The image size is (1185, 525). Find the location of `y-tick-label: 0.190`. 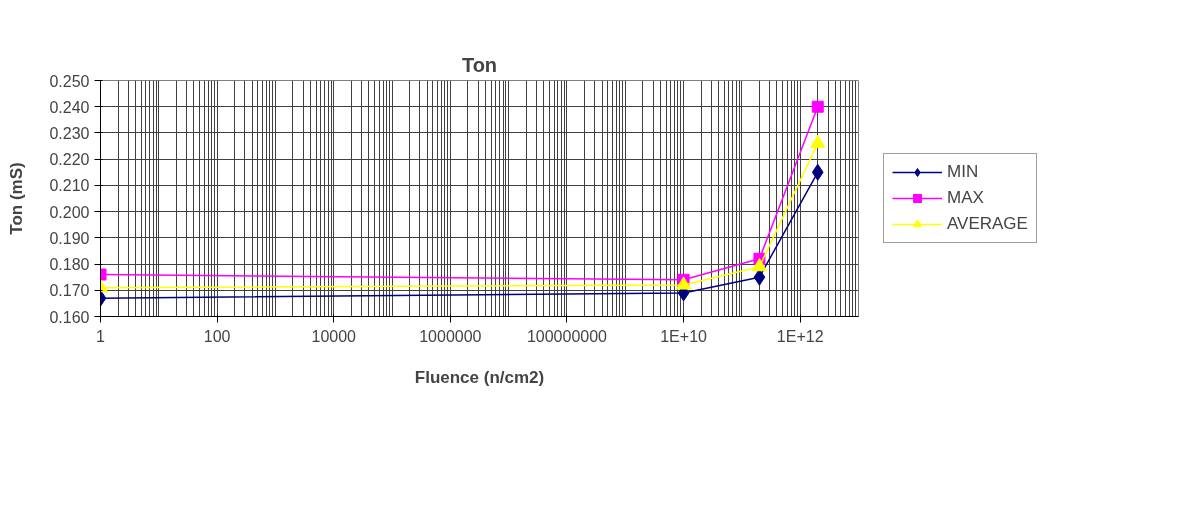

y-tick-label: 0.190 is located at coordinates (69, 238).